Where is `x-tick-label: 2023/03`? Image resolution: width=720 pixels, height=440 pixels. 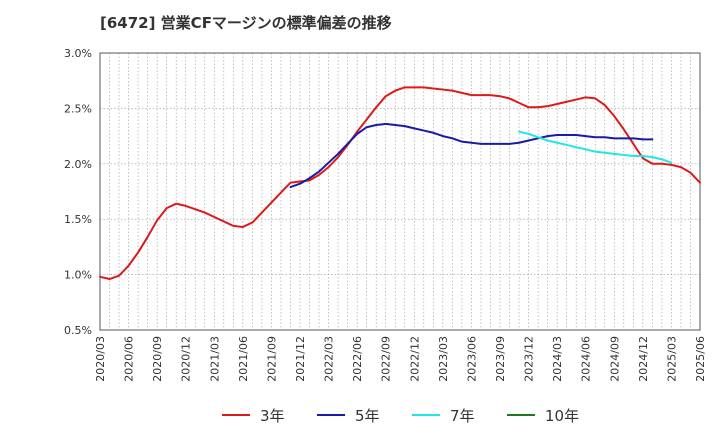 x-tick-label: 2023/03 is located at coordinates (443, 359).